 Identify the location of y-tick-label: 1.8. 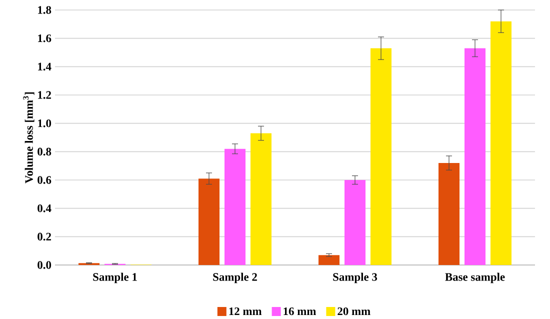
(45, 10).